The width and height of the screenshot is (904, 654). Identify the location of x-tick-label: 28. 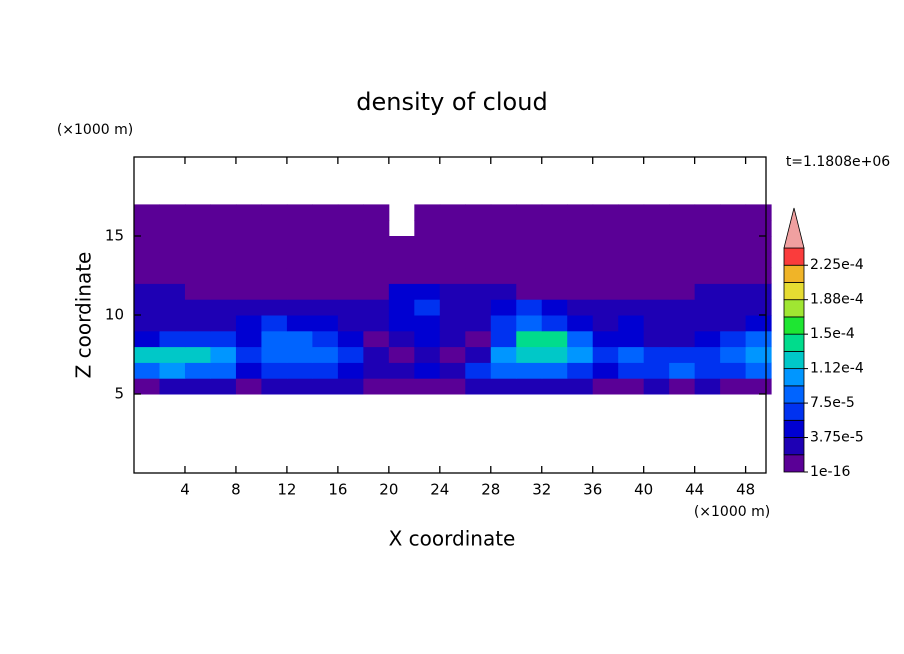
(490, 490).